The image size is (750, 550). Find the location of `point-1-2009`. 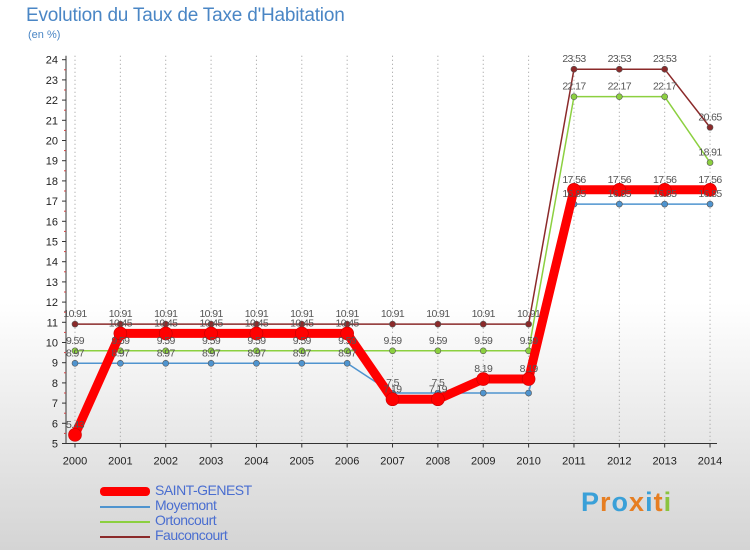

point-1-2009 is located at coordinates (483, 393).